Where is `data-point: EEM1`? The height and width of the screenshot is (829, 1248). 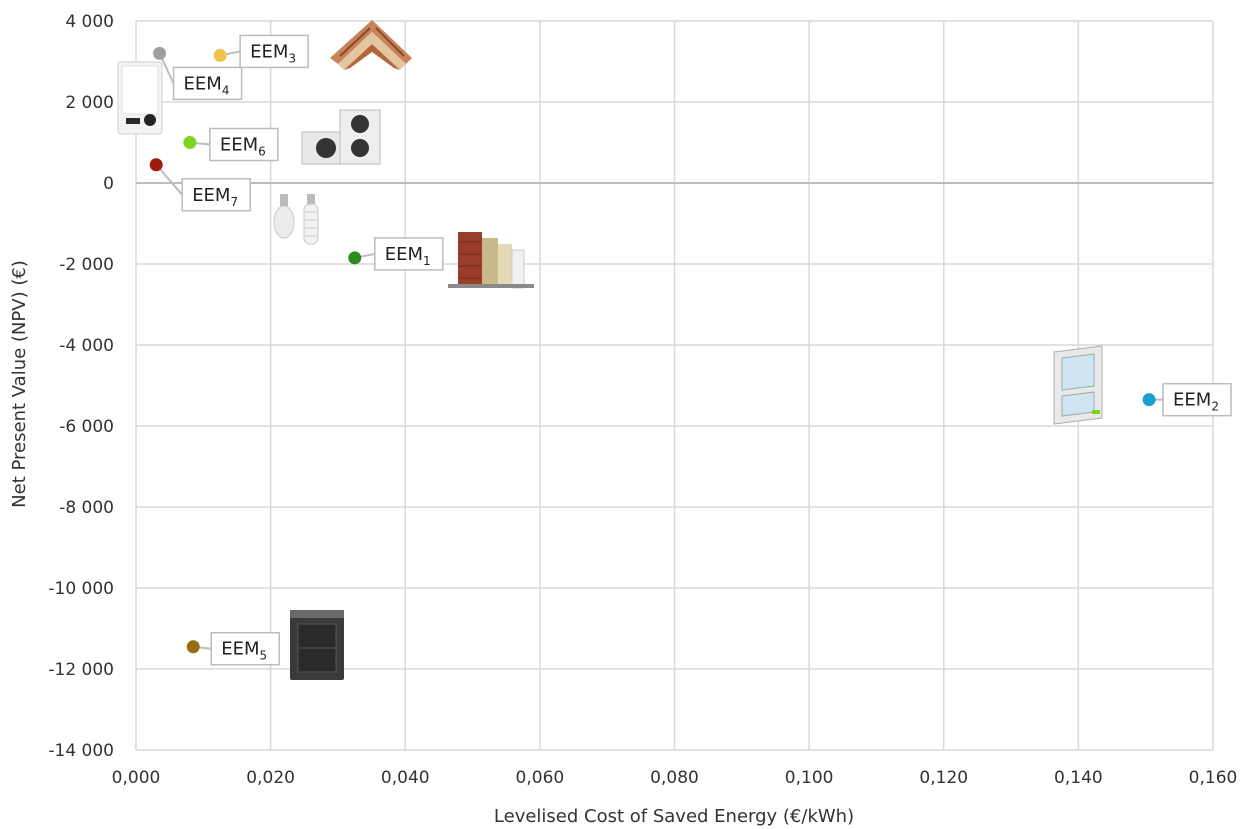 data-point: EEM1 is located at coordinates (396, 254).